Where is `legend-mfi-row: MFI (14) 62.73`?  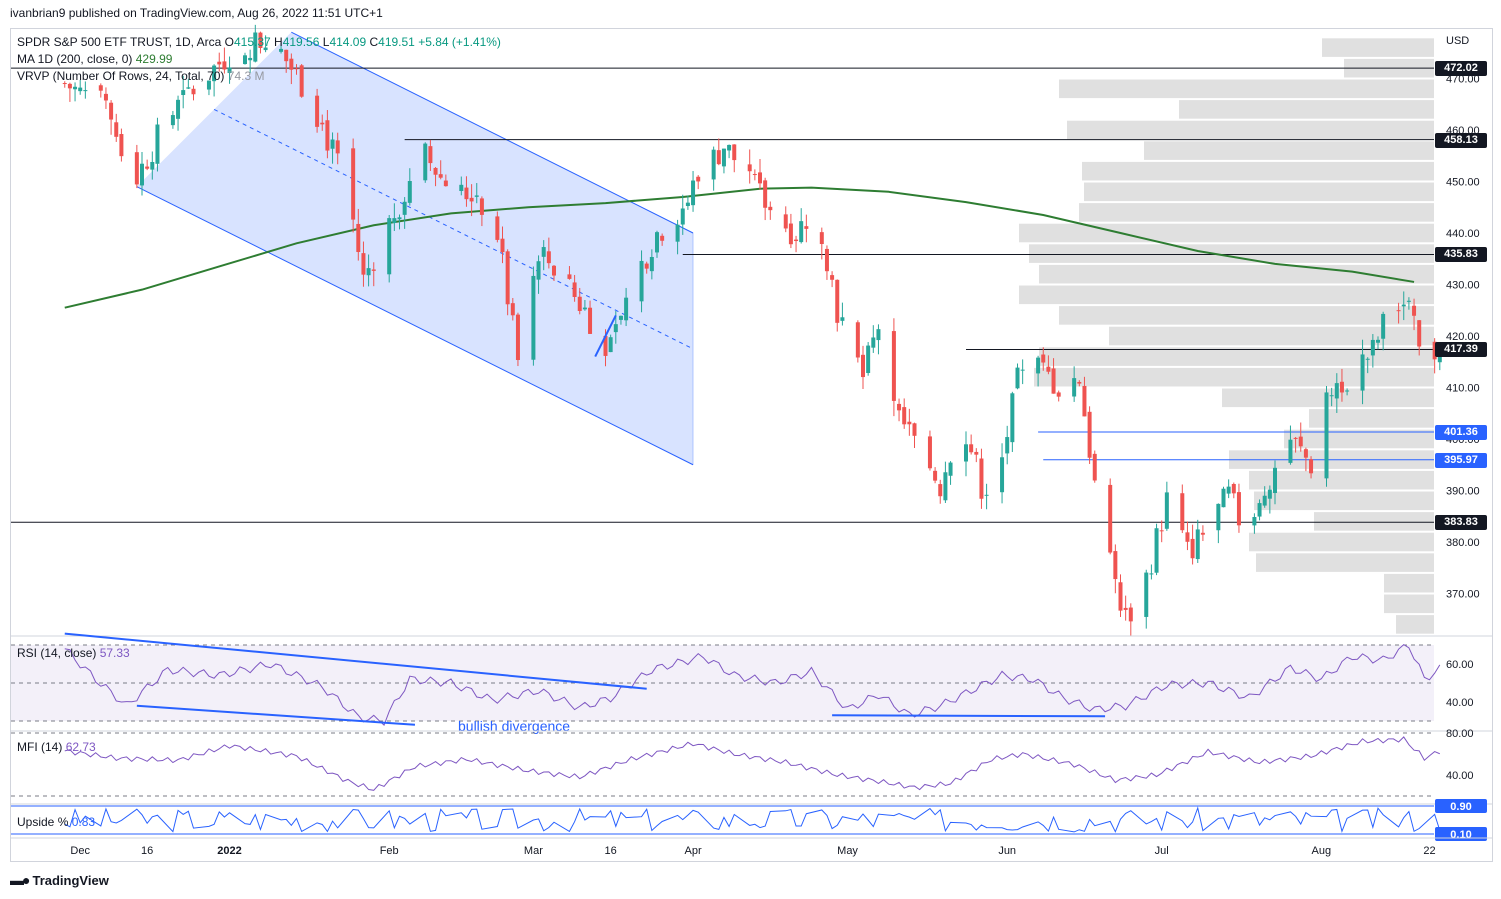 legend-mfi-row: MFI (14) 62.73 is located at coordinates (56, 747).